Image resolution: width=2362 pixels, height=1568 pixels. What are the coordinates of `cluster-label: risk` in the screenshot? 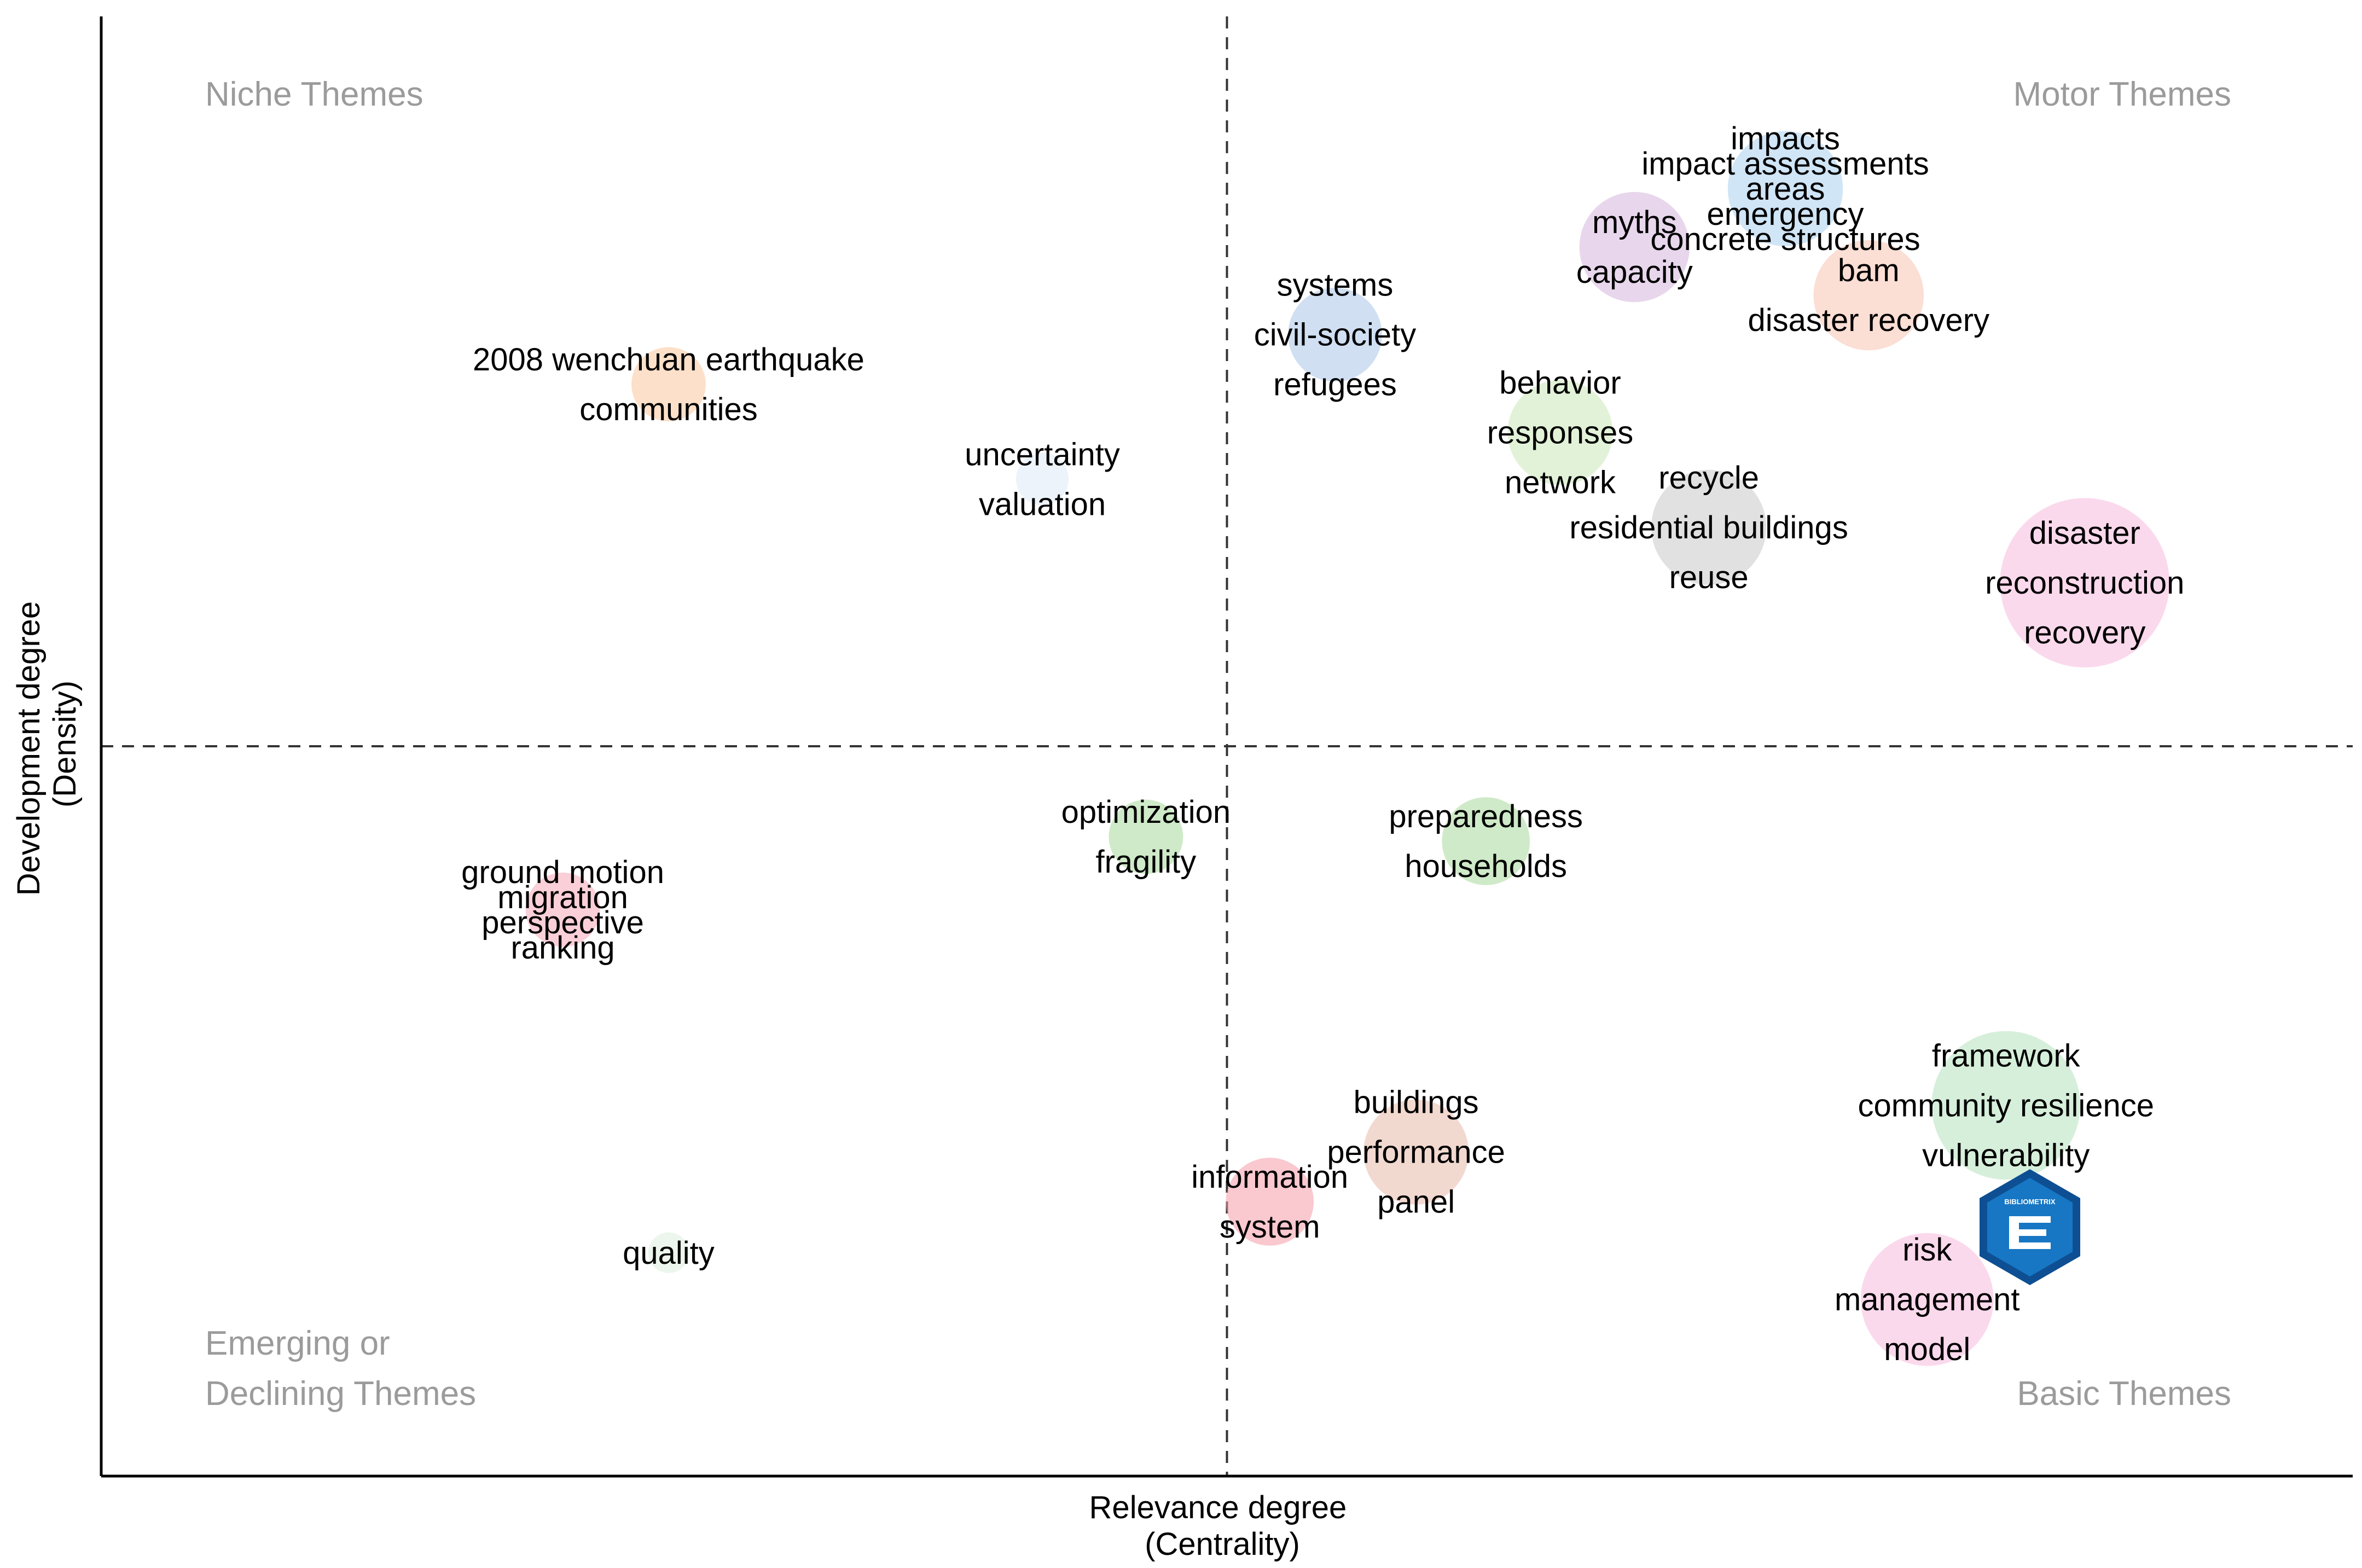 It's located at (1927, 1250).